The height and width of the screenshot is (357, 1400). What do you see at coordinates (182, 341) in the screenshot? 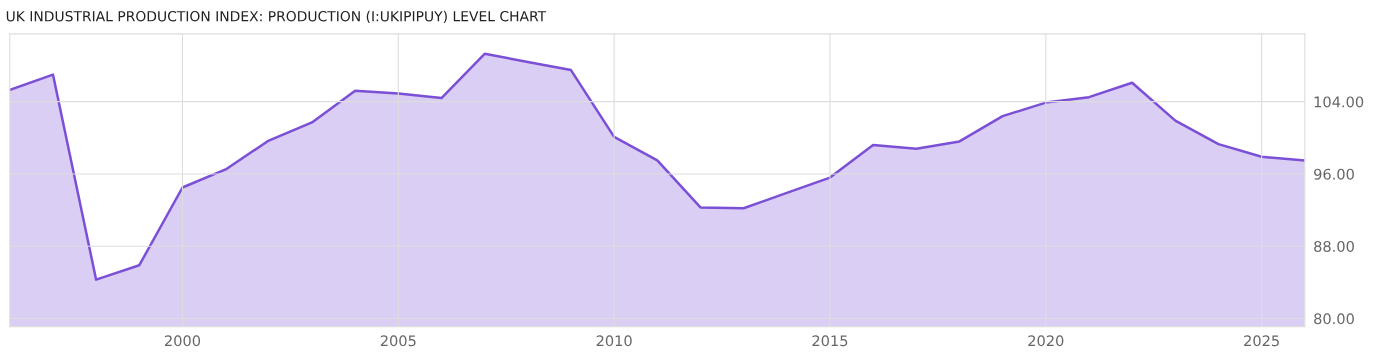
I see `x-tick-label: 2000` at bounding box center [182, 341].